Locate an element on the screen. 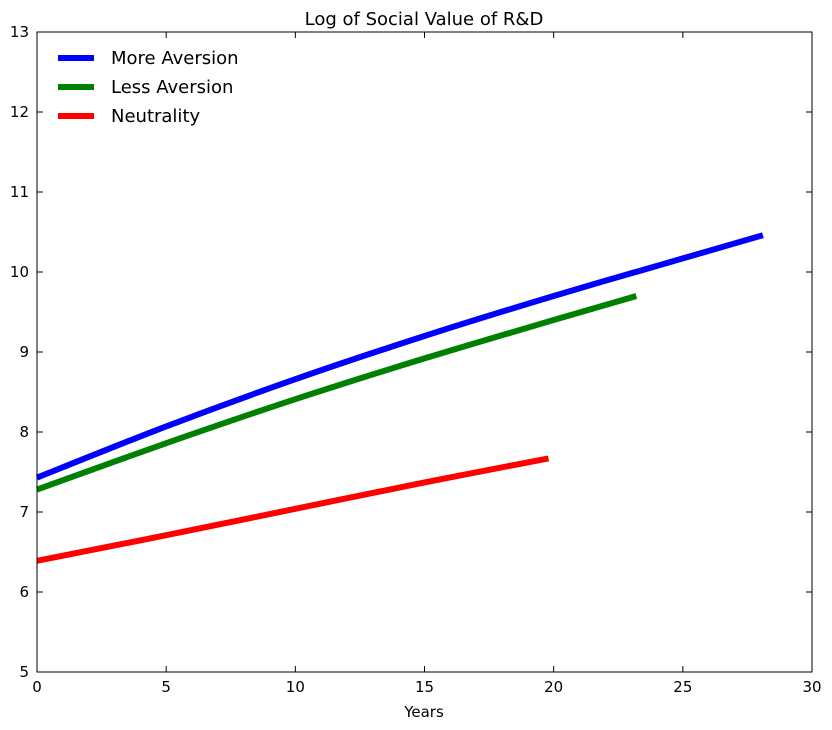 The width and height of the screenshot is (832, 730). chart-title: Log of Social Value of R&D is located at coordinates (424, 19).